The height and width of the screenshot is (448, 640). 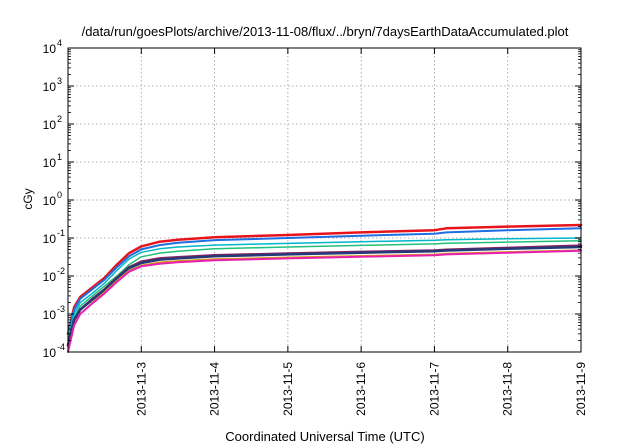 I want to click on x-tick-label: 2013-11-5, so click(x=288, y=389).